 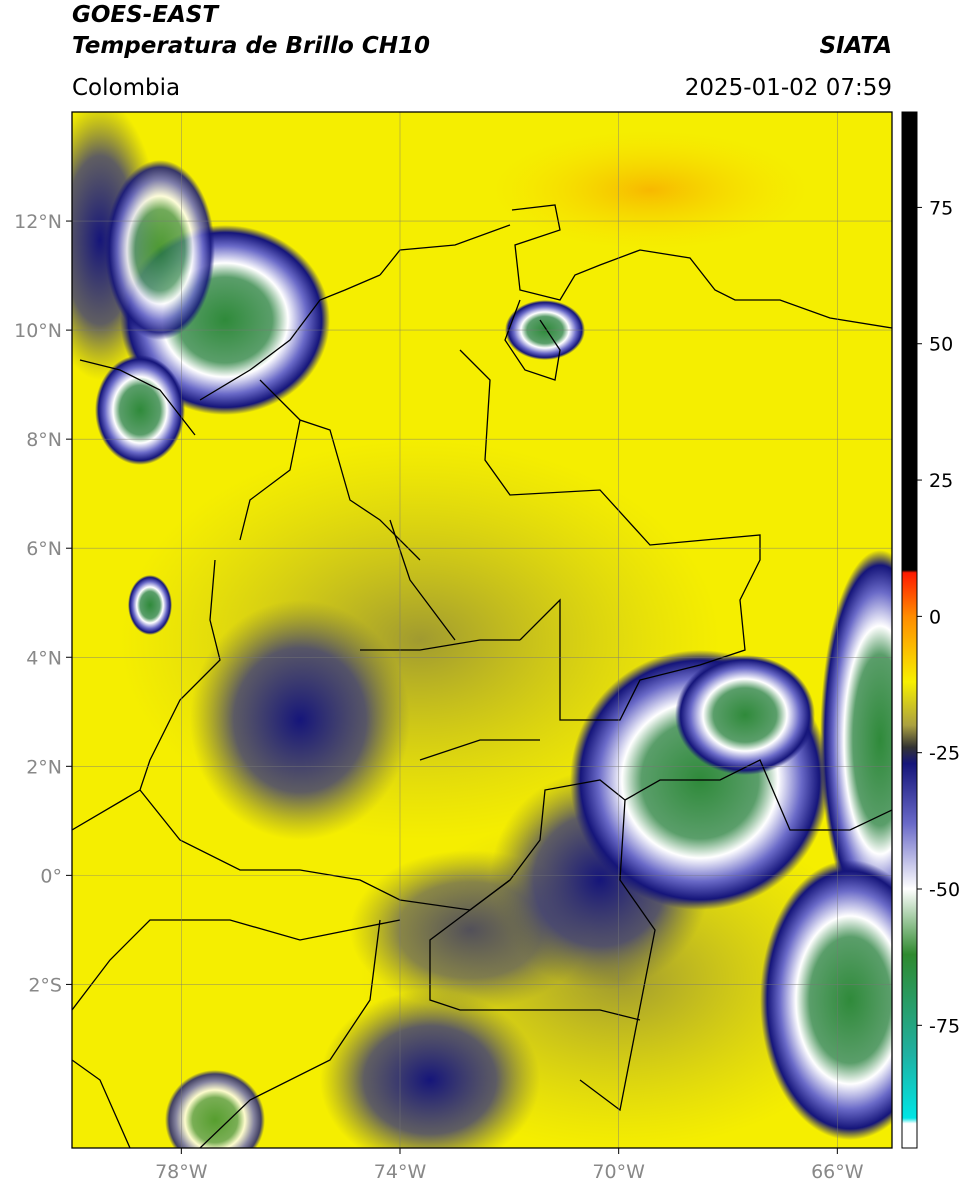 What do you see at coordinates (944, 1026) in the screenshot?
I see `colorbar-tick-label: -75` at bounding box center [944, 1026].